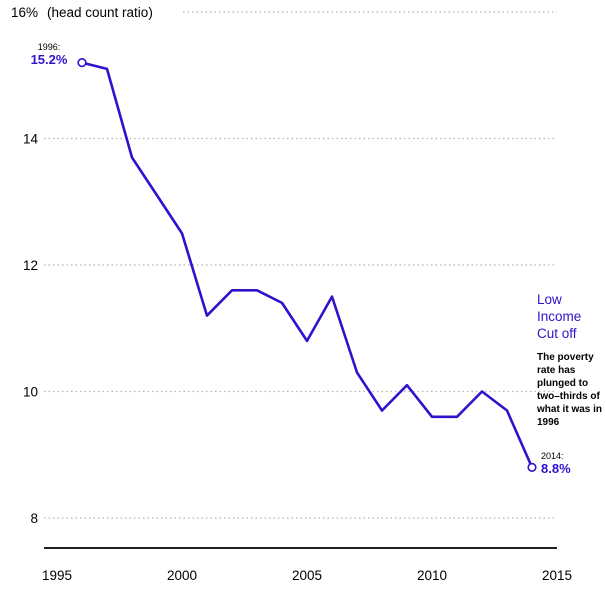  Describe the element at coordinates (49, 47) in the screenshot. I see `start-year-label: 1996:` at that location.